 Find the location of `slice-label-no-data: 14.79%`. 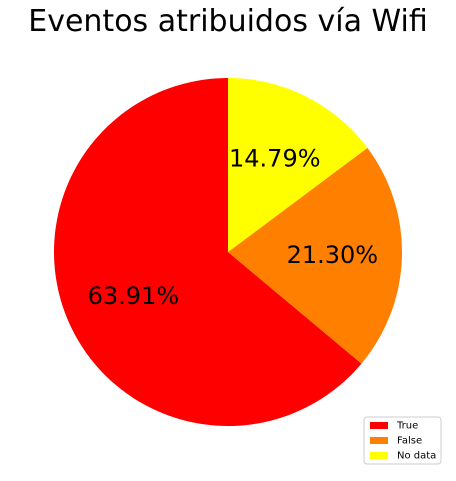

slice-label-no-data: 14.79% is located at coordinates (275, 159).